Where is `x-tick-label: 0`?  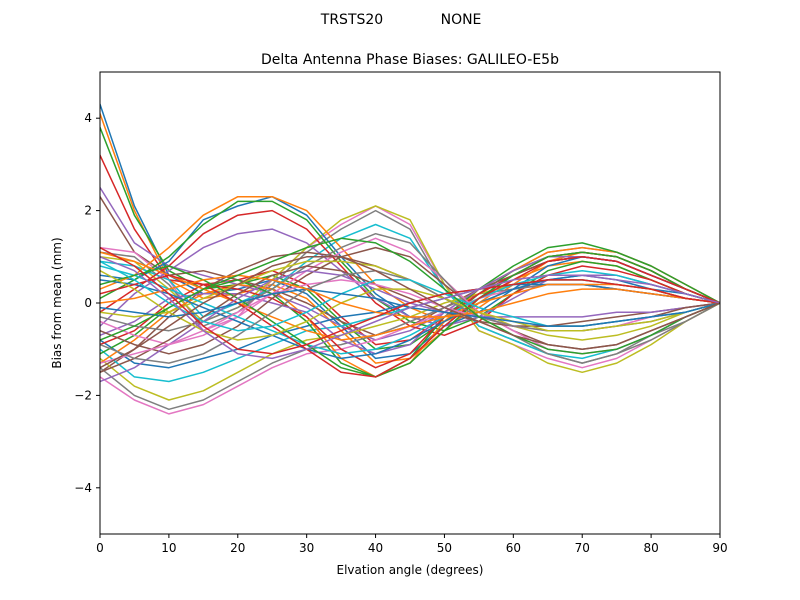
x-tick-label: 0 is located at coordinates (100, 548).